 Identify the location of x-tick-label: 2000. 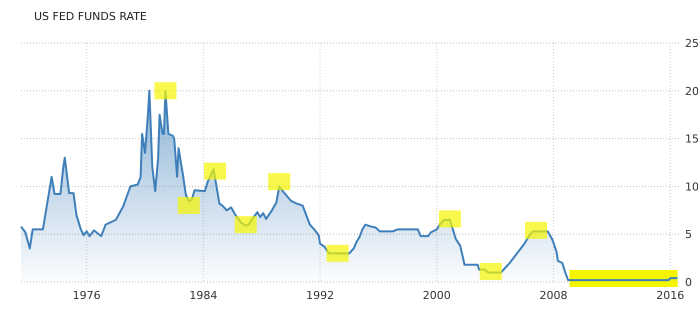
(436, 295).